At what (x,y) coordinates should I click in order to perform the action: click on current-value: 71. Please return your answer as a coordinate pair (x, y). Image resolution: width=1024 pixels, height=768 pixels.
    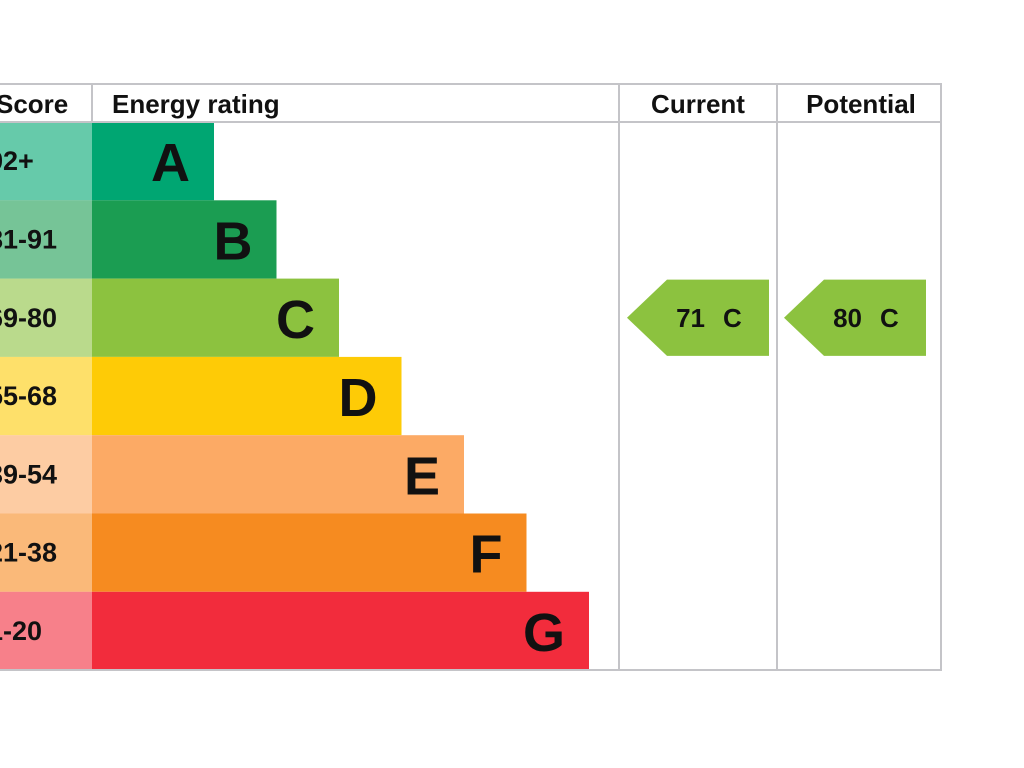
    Looking at the image, I should click on (690, 318).